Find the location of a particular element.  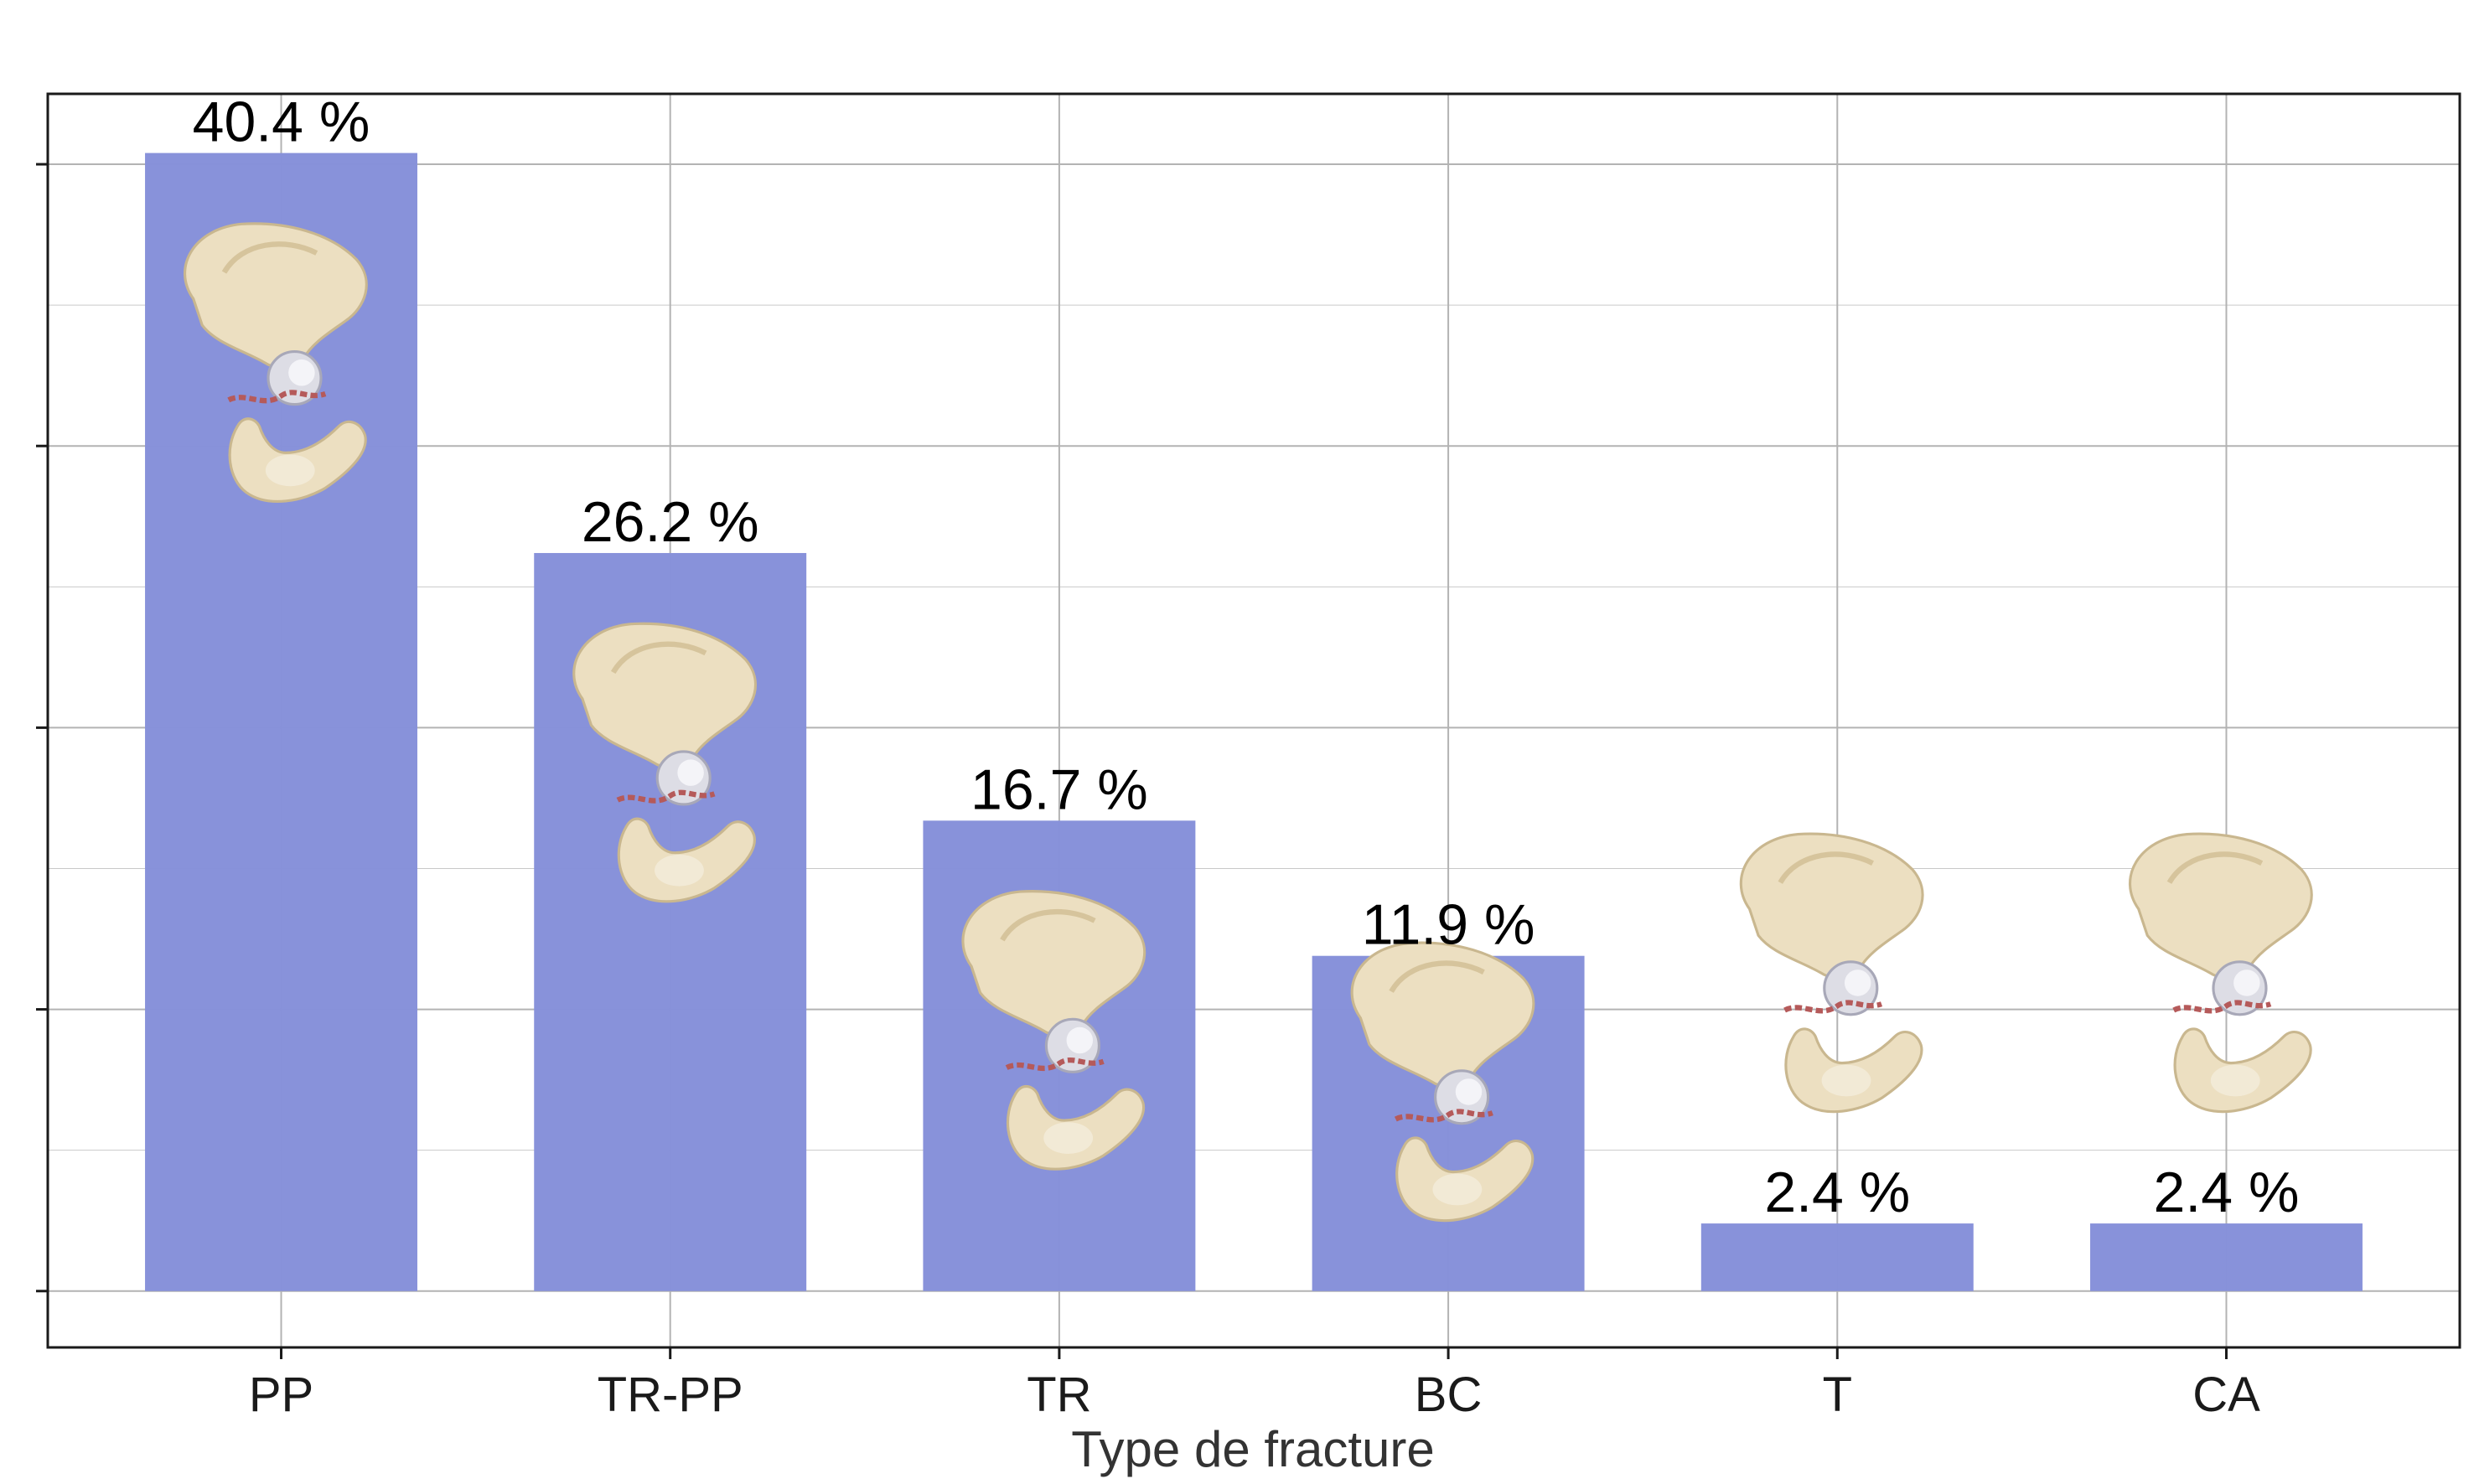

bar-ca is located at coordinates (2226, 1257).